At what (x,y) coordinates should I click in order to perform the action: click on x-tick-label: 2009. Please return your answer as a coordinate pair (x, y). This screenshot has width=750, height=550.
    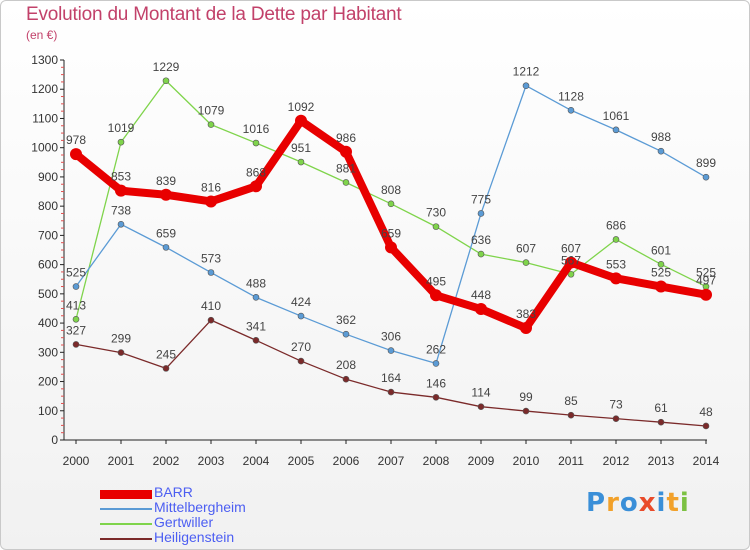
    Looking at the image, I should click on (481, 461).